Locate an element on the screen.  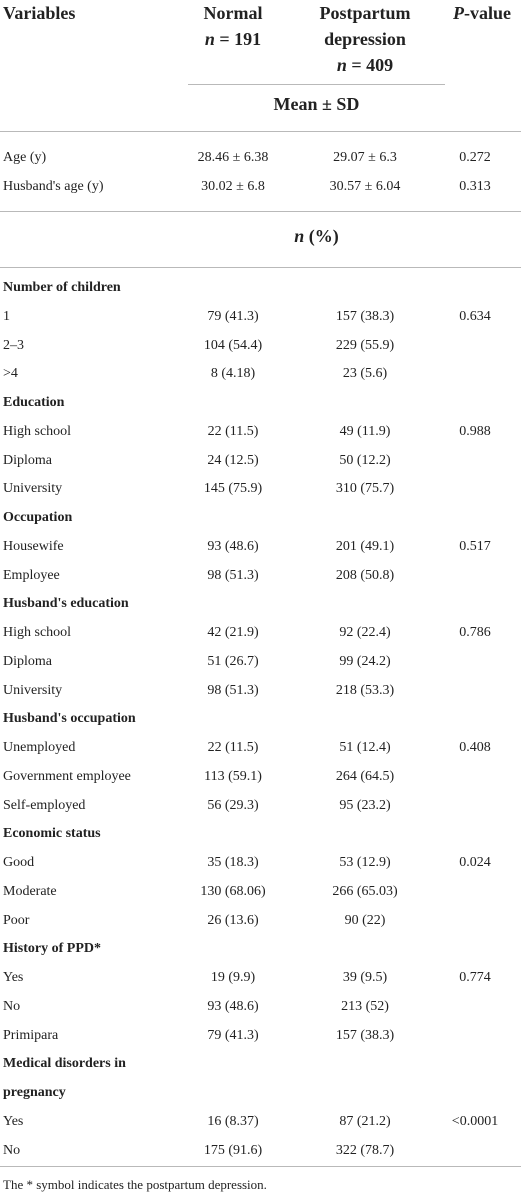
row-label: Moderate is located at coordinates (30, 891).